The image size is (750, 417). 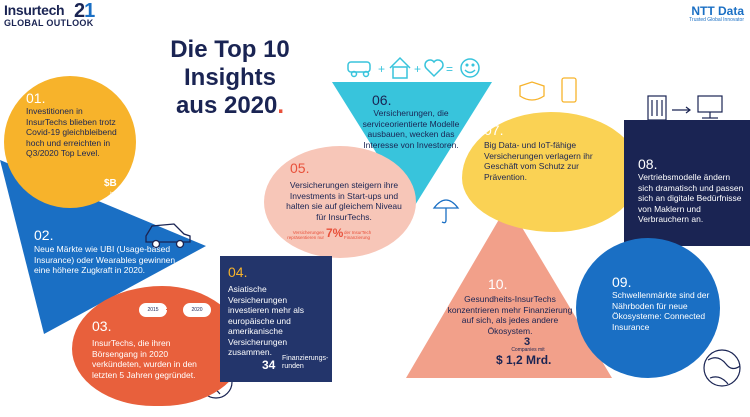 What do you see at coordinates (494, 130) in the screenshot?
I see `insight-07-number: 07.` at bounding box center [494, 130].